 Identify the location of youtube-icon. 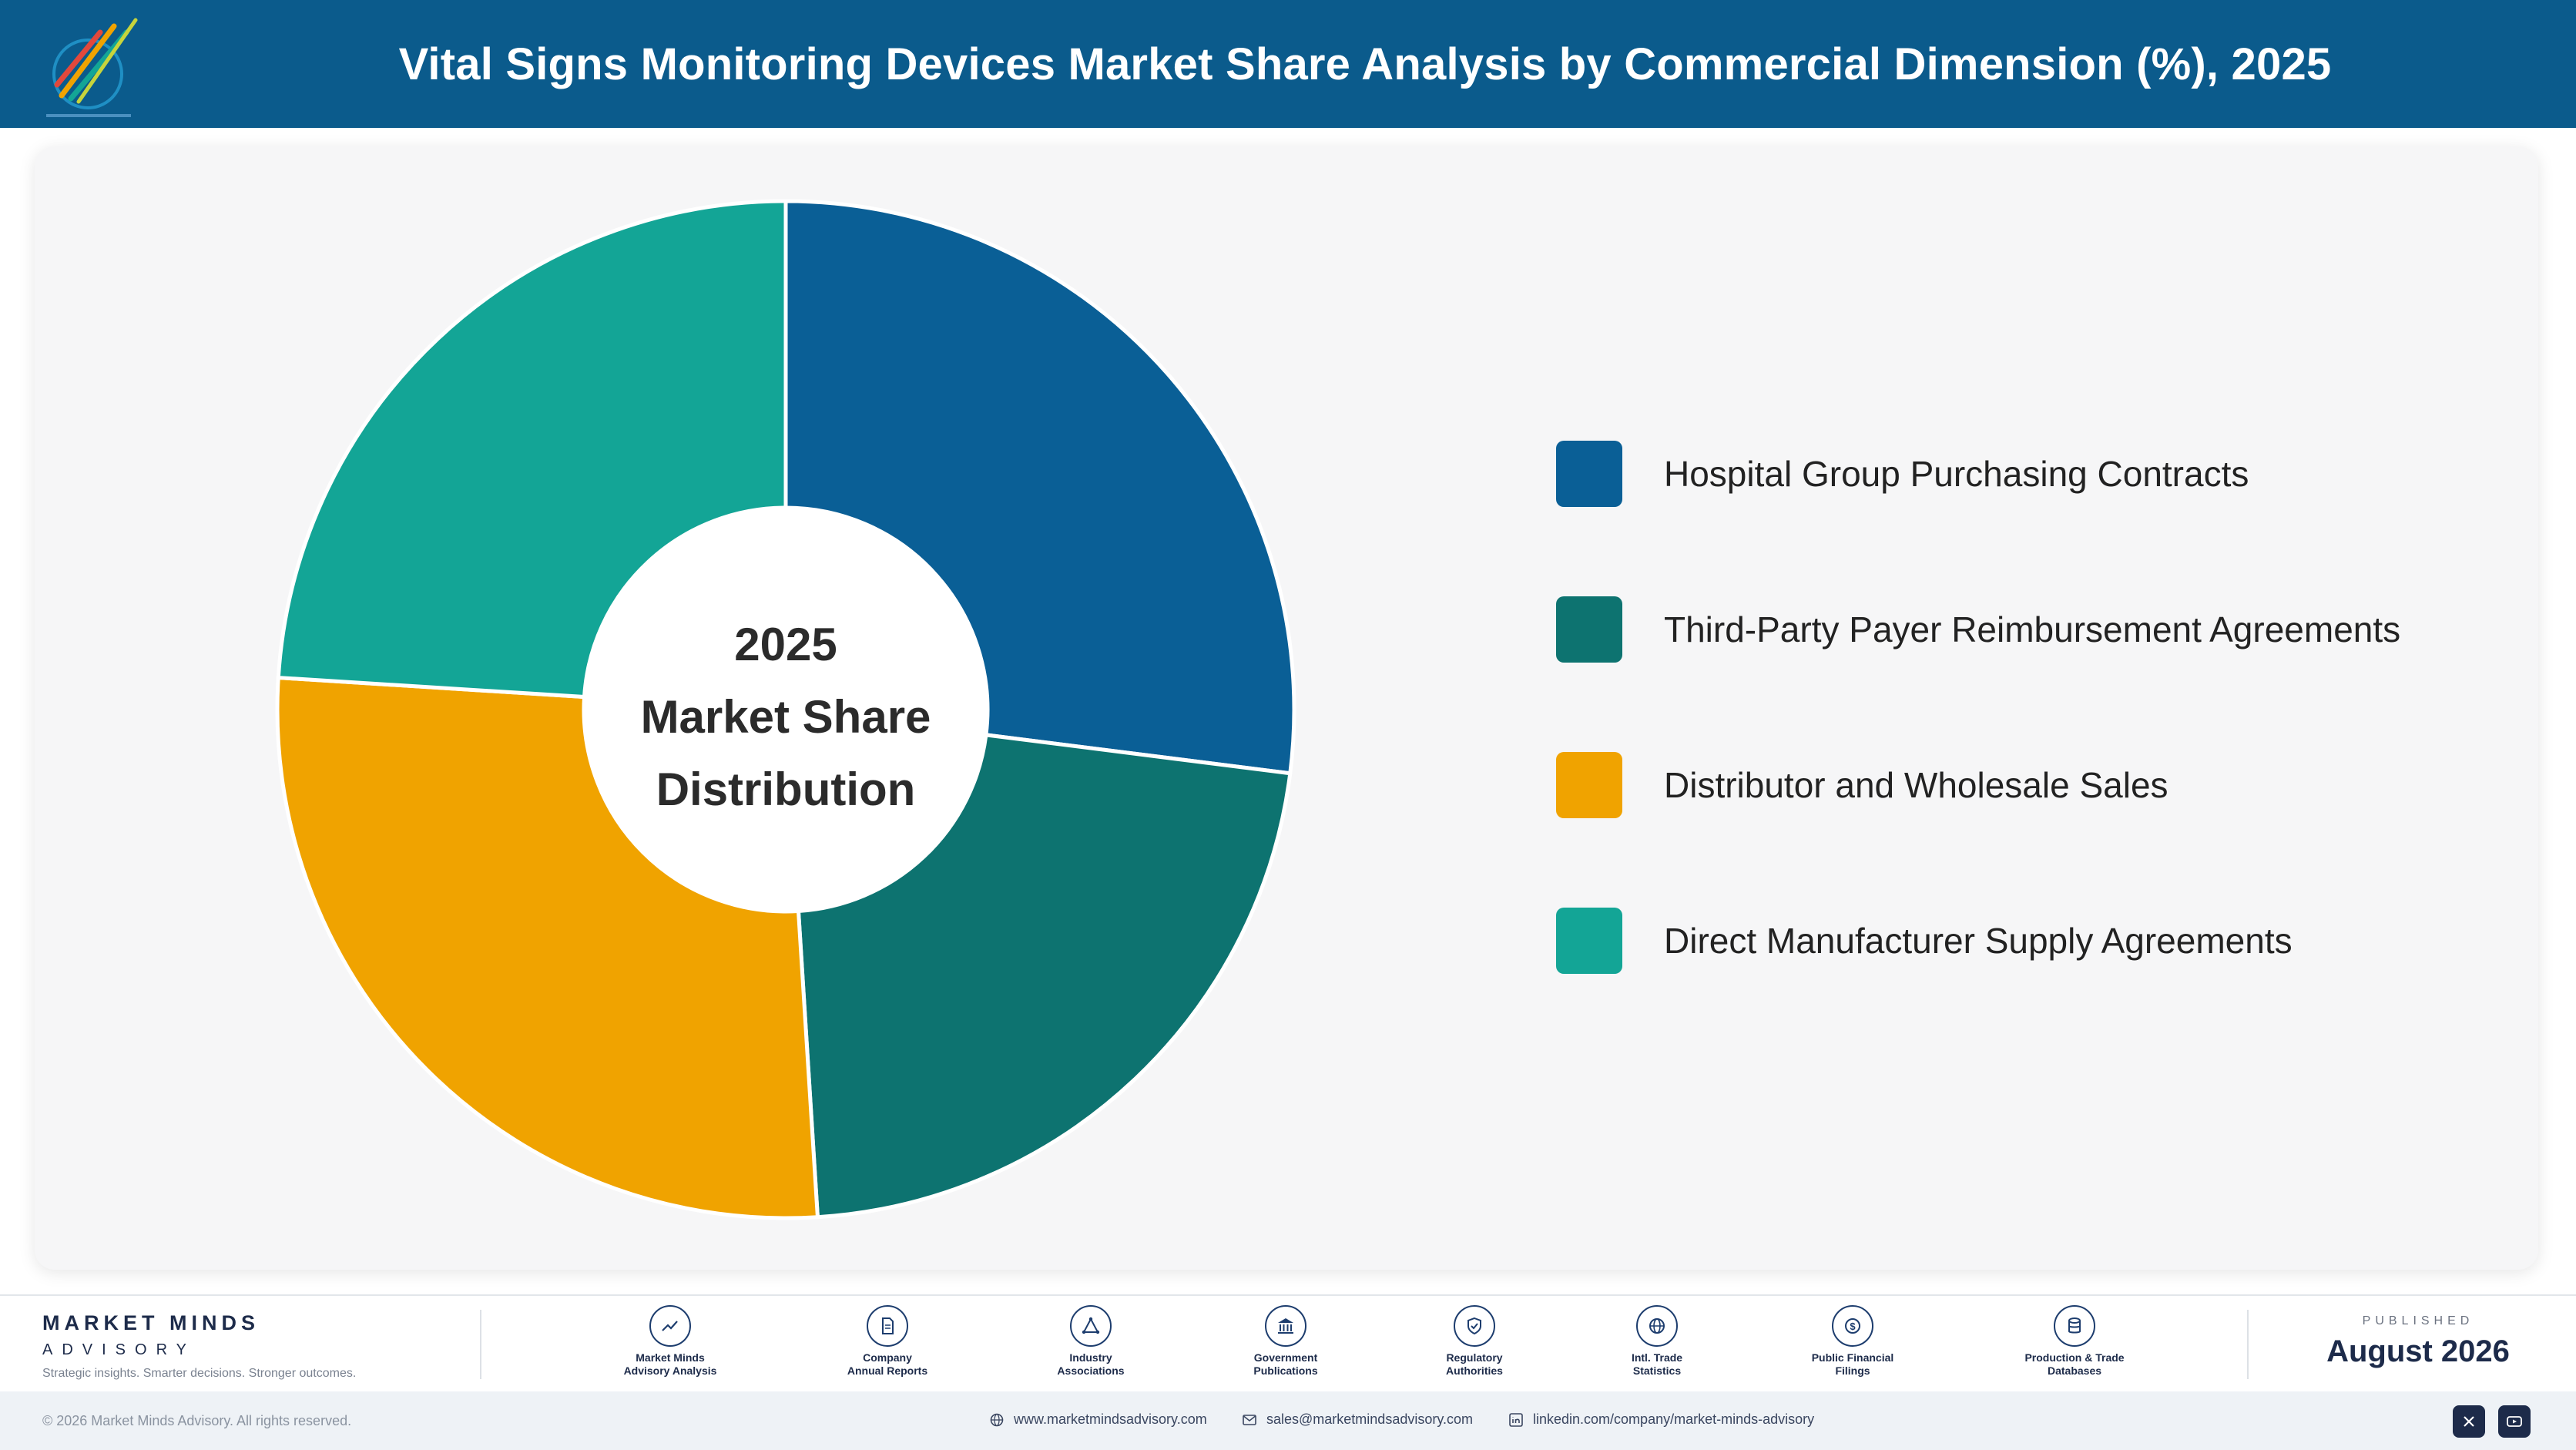
(2514, 1421).